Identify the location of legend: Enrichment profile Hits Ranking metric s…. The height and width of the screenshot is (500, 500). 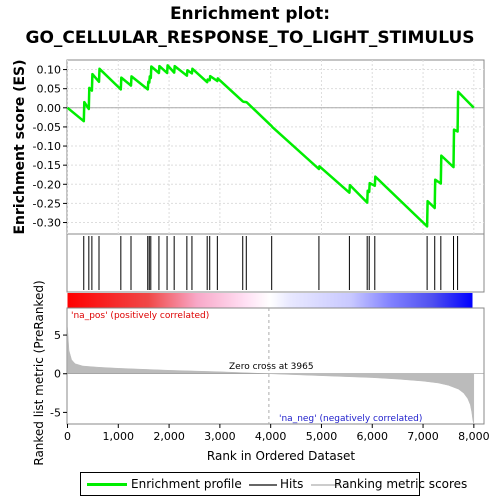
(273, 484).